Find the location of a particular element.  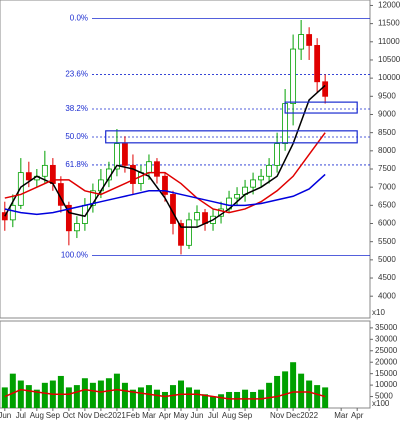

y-tick-label: 8000 is located at coordinates (387, 150).